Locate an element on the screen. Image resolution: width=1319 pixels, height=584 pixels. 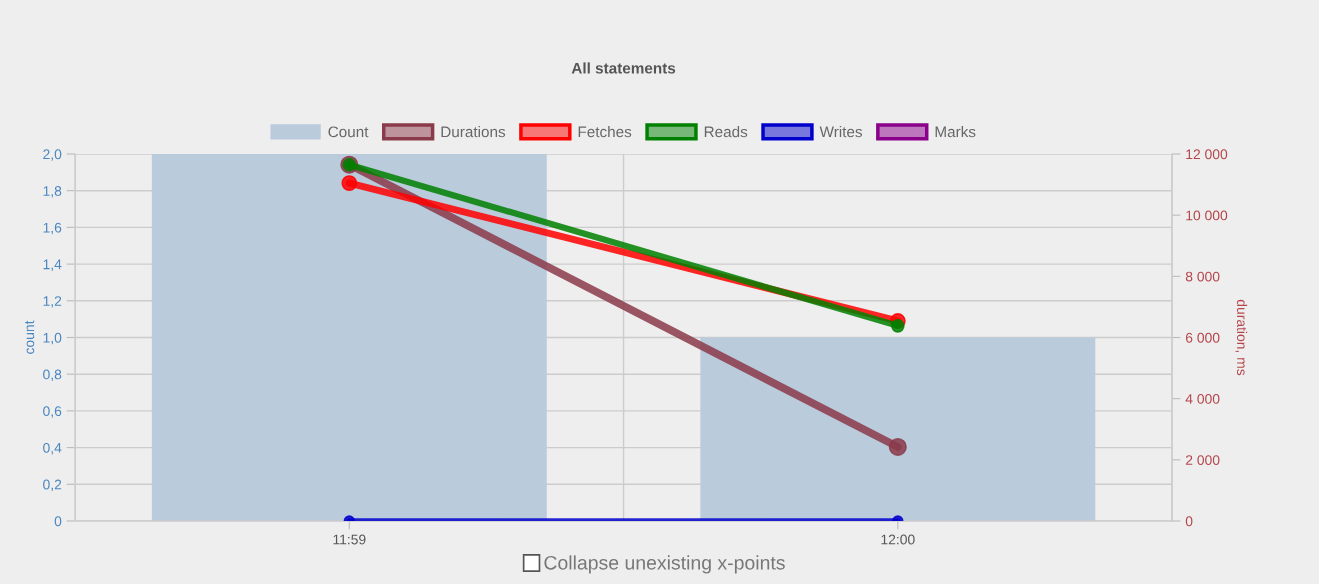
legend-label: Marks is located at coordinates (955, 132).